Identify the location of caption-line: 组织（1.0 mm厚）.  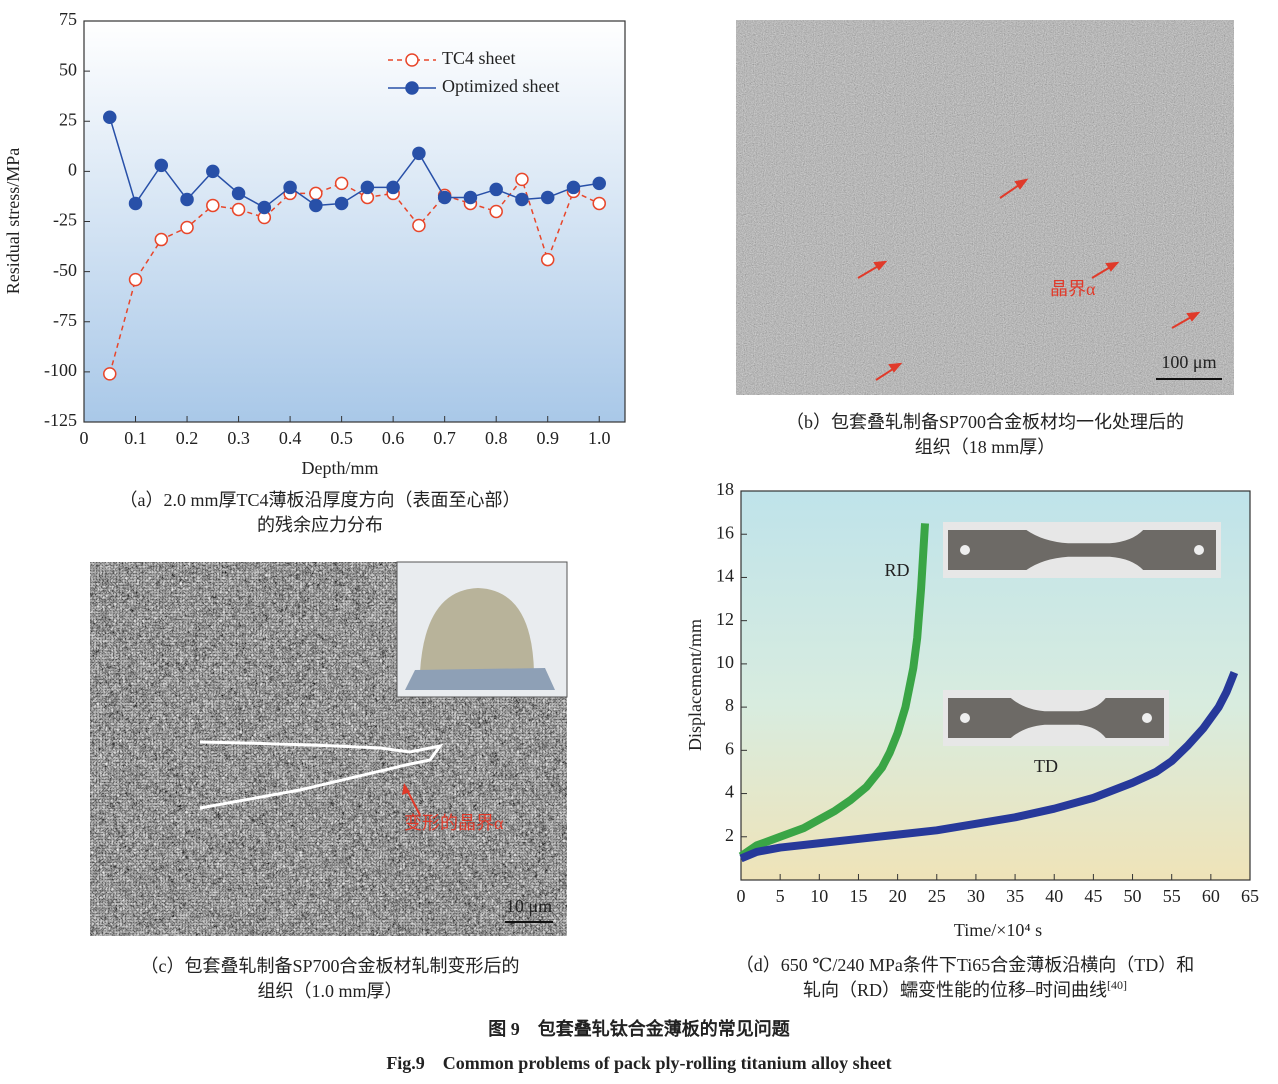
(329, 991).